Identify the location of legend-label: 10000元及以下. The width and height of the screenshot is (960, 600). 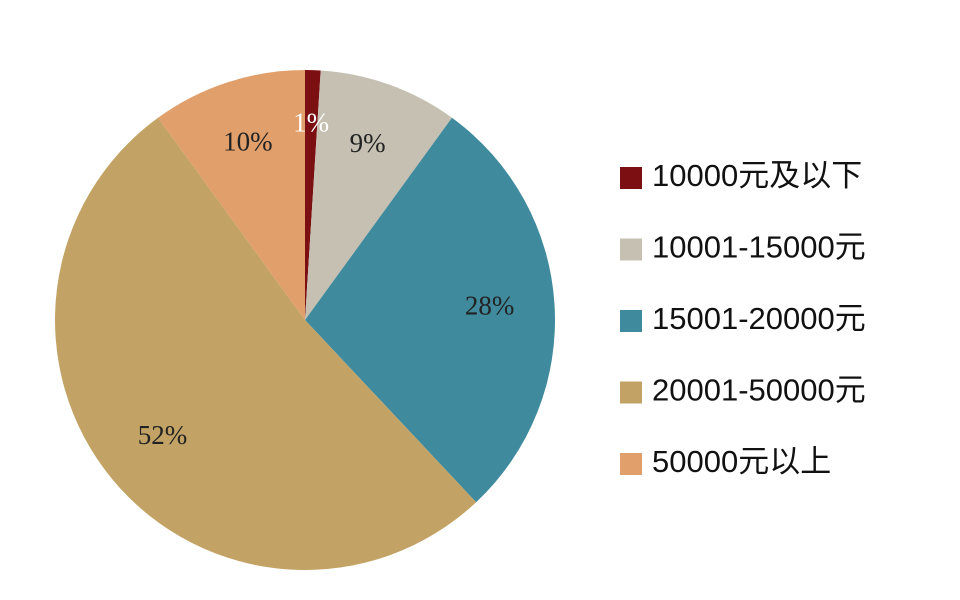
(757, 175).